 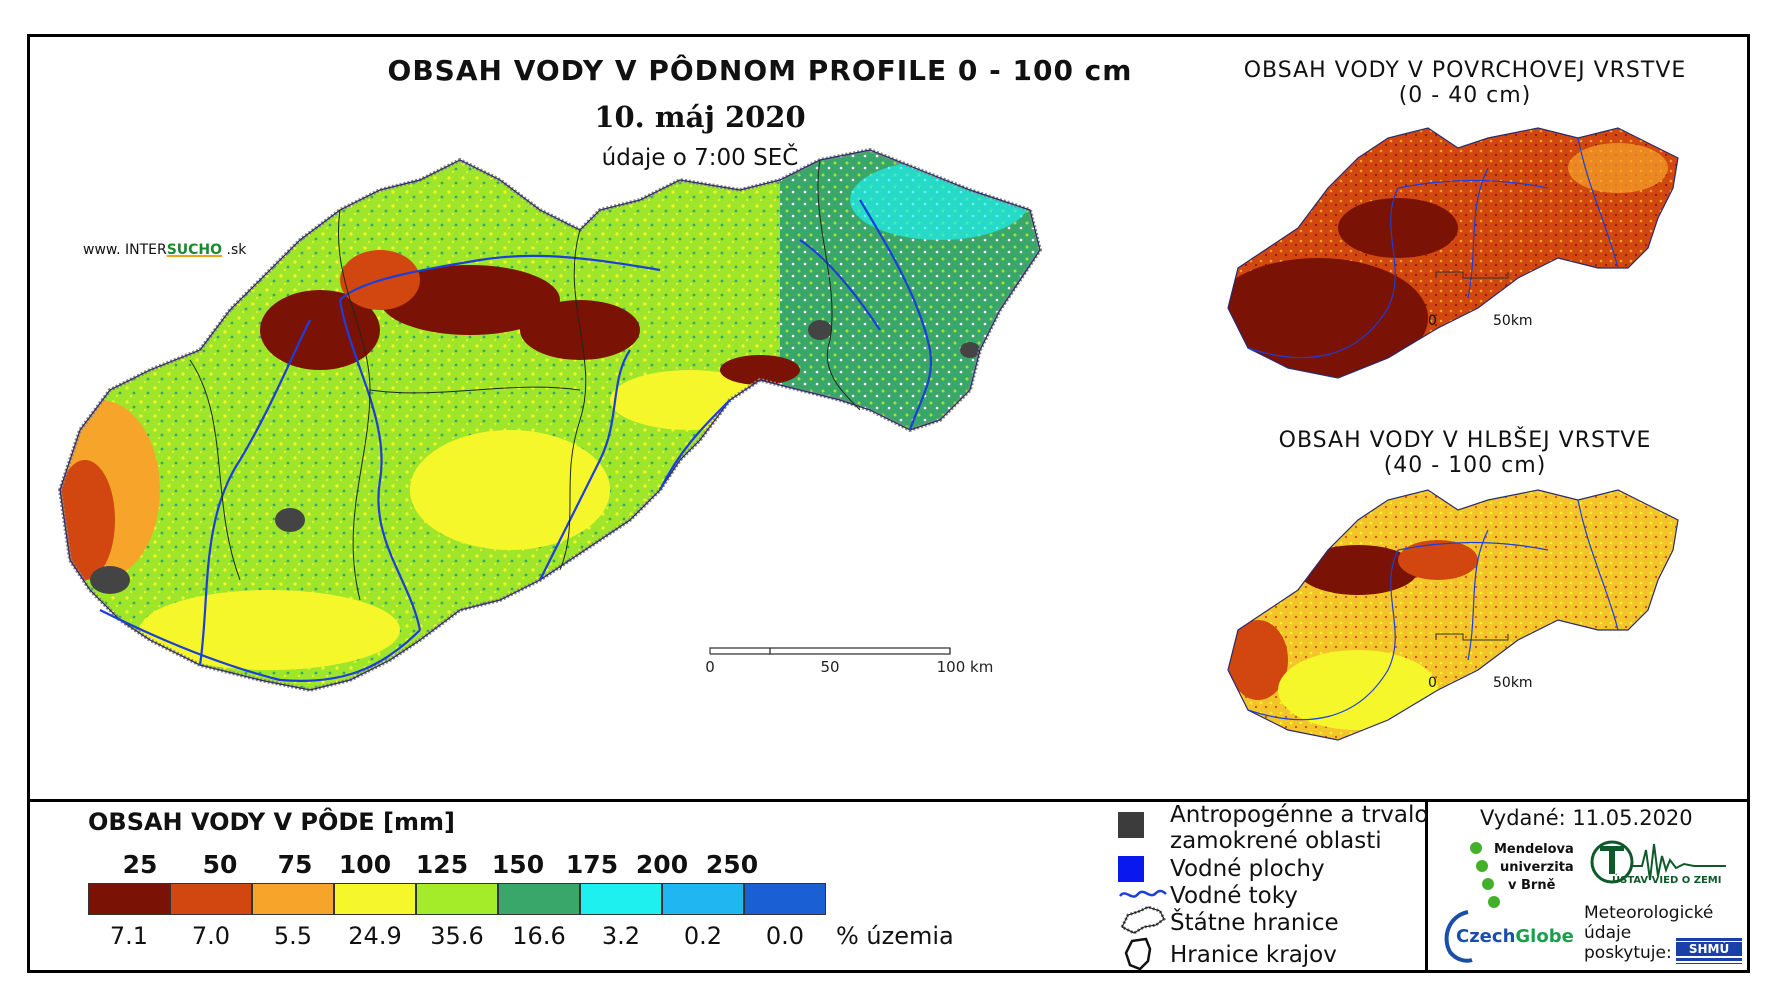 What do you see at coordinates (1608, 933) in the screenshot?
I see `meteo-line2: údaje` at bounding box center [1608, 933].